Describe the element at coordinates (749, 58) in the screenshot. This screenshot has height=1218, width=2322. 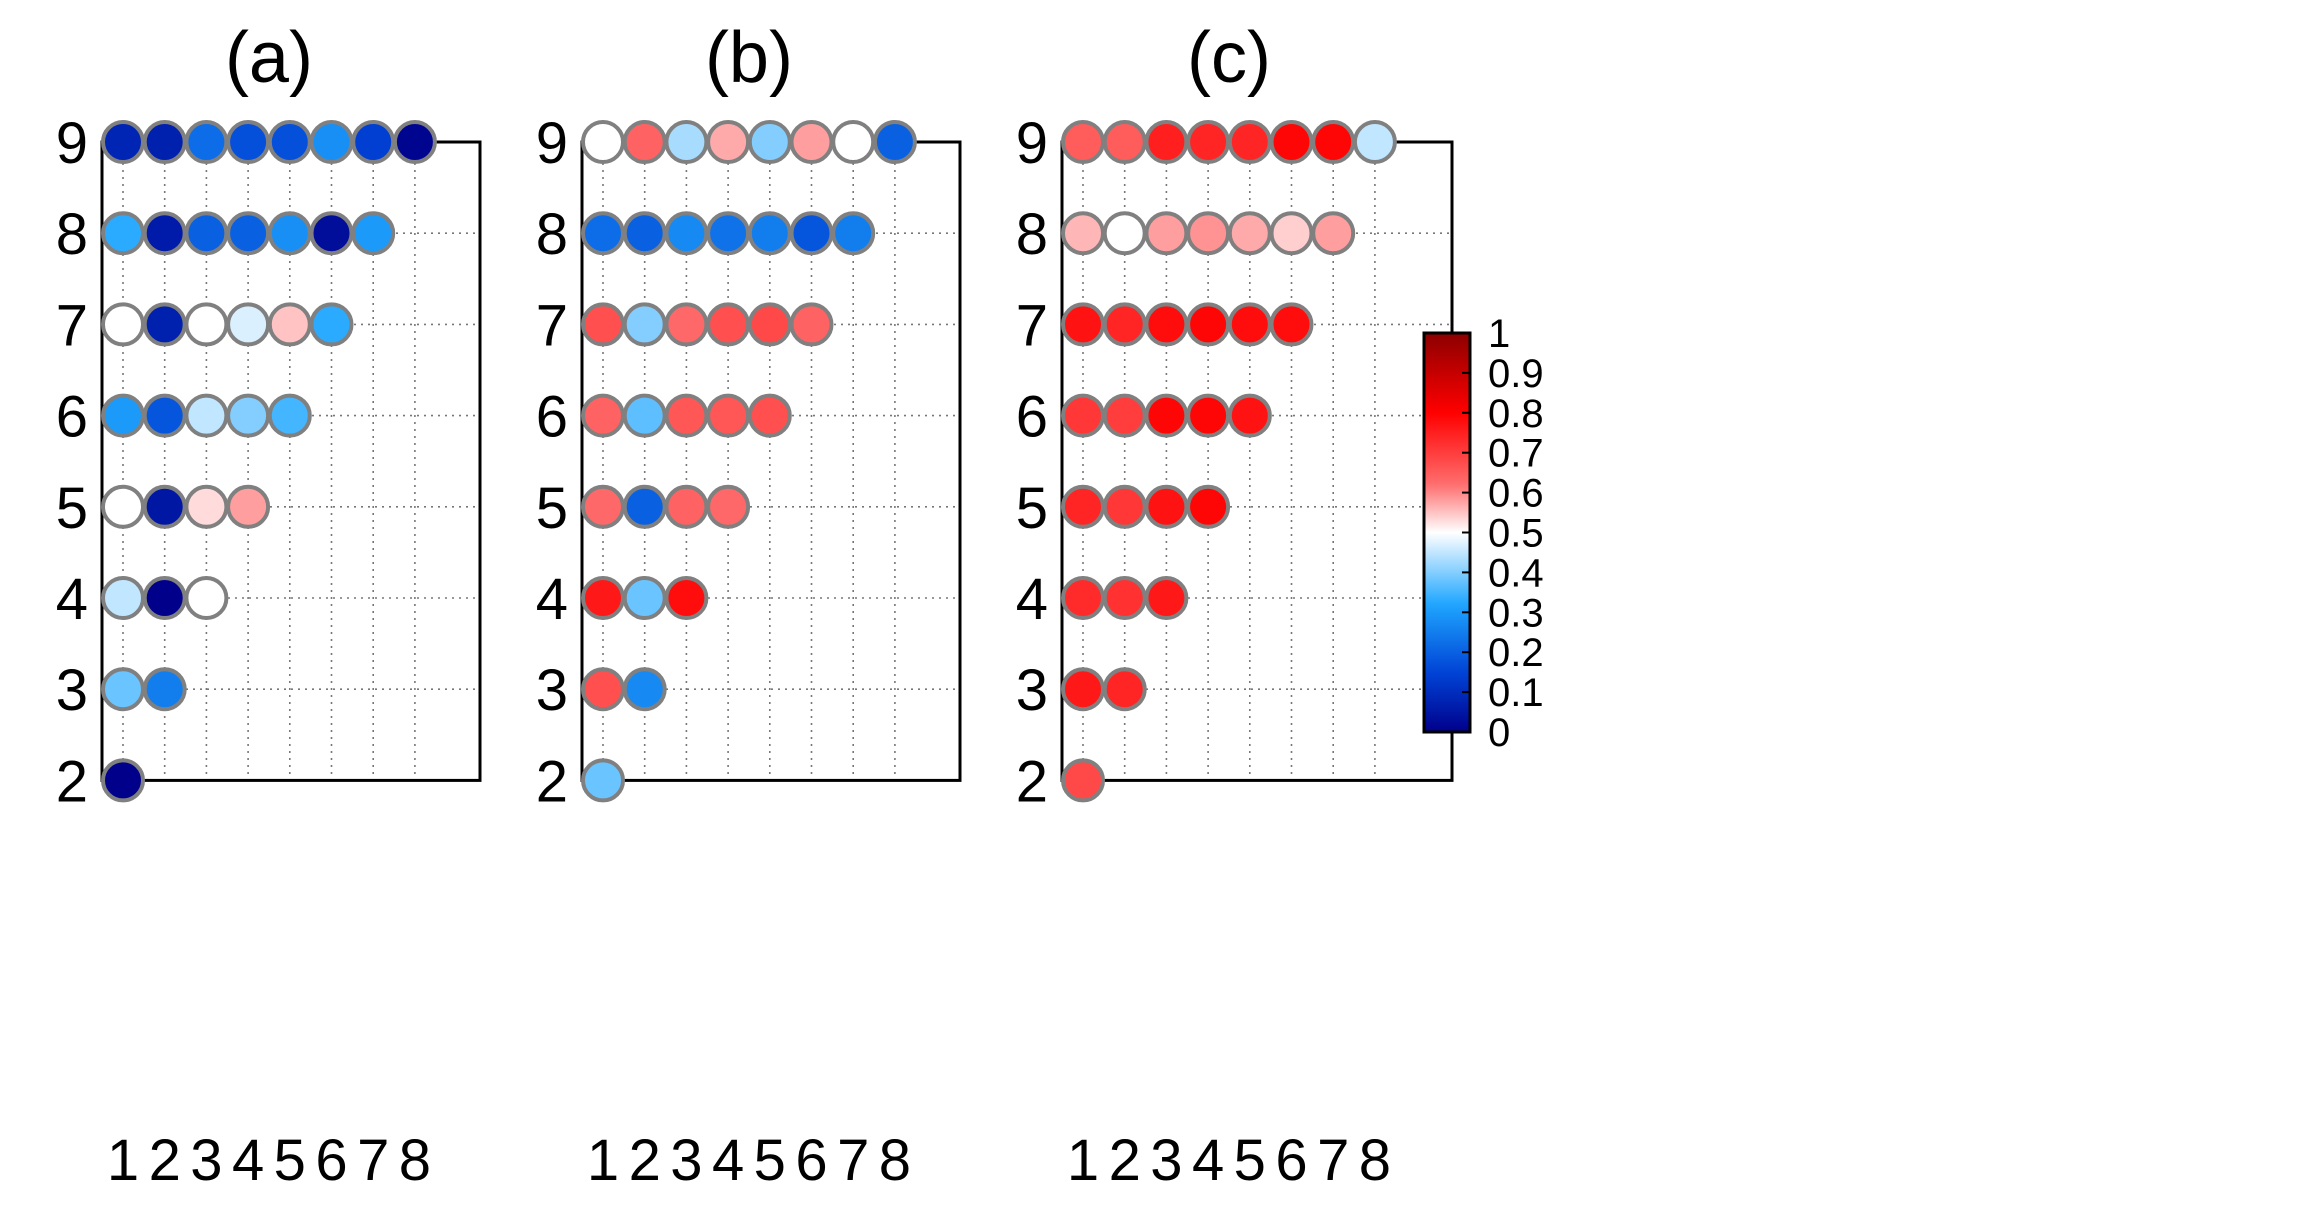
I see `panel-title: (b)` at that location.